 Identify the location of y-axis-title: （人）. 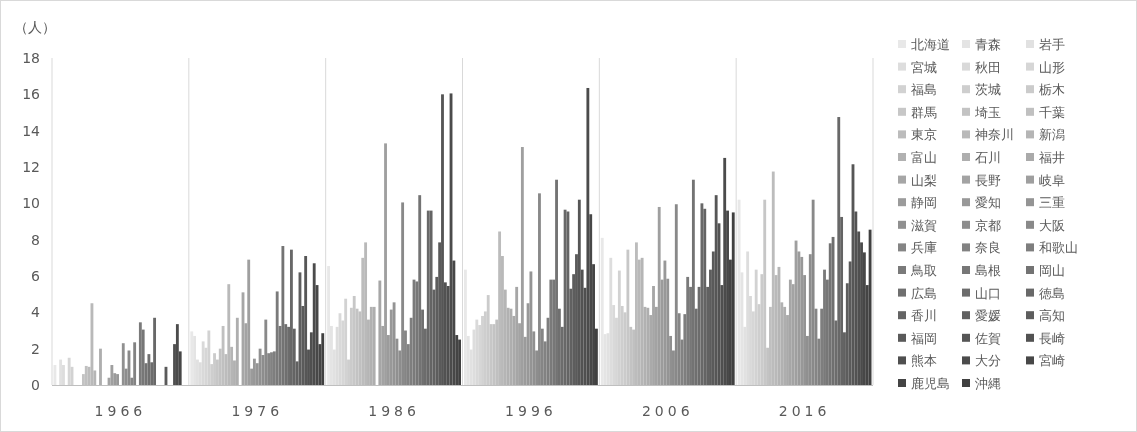
(35, 27).